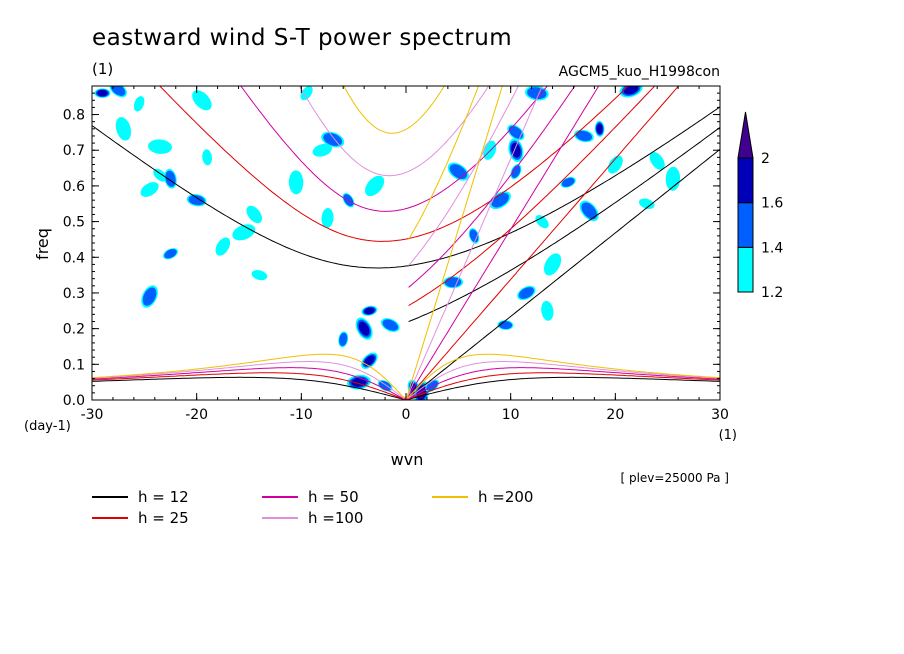 The height and width of the screenshot is (654, 904). Describe the element at coordinates (760, 206) in the screenshot. I see `colorbar: 1.2 1.4 1.6 2` at that location.